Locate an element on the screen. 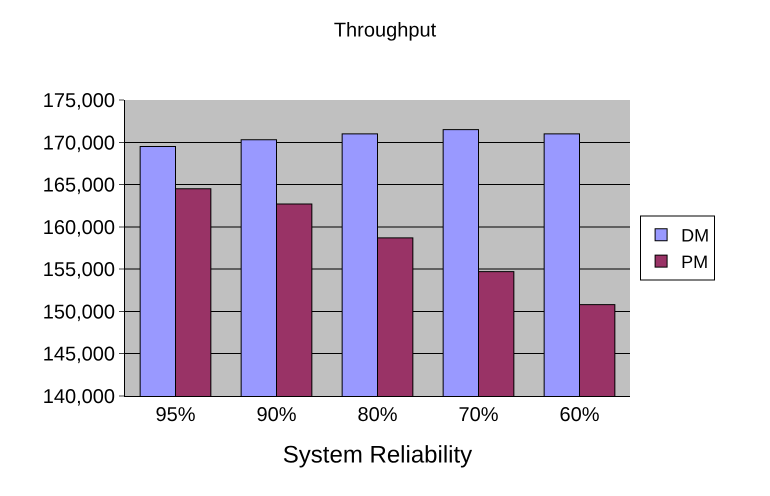 The height and width of the screenshot is (496, 770). x-tick-label: 70% is located at coordinates (478, 415).